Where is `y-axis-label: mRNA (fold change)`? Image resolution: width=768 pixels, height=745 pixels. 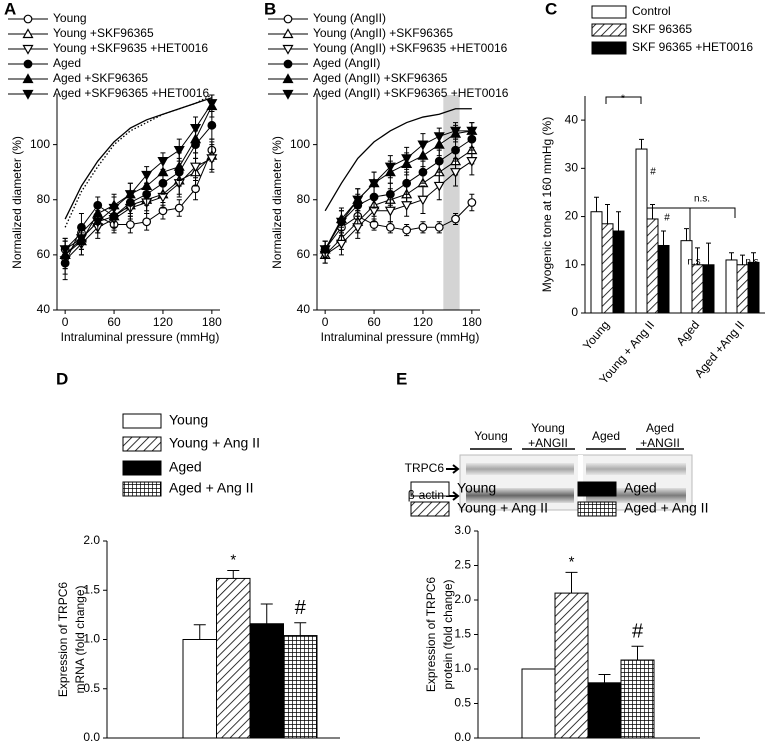
y-axis-label: mRNA (fold change) is located at coordinates (80, 639).